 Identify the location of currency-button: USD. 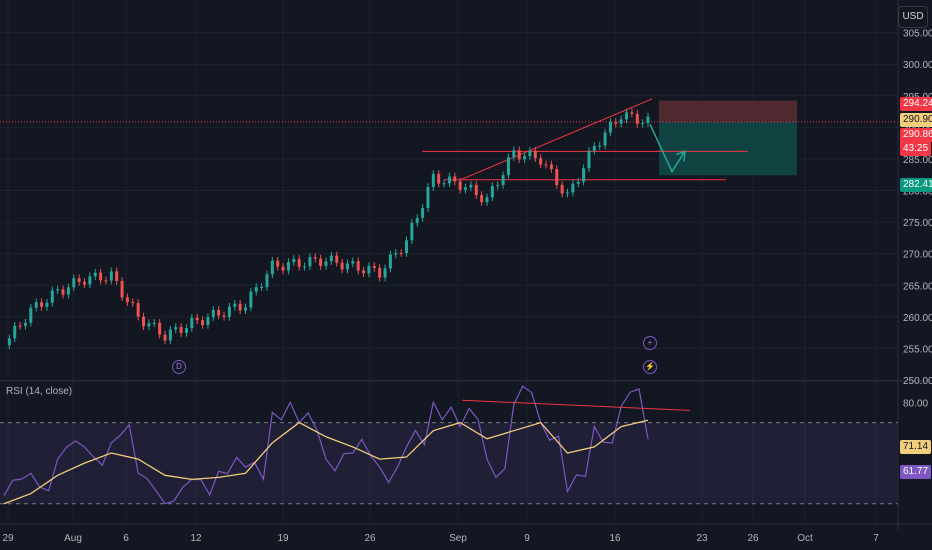
(913, 17).